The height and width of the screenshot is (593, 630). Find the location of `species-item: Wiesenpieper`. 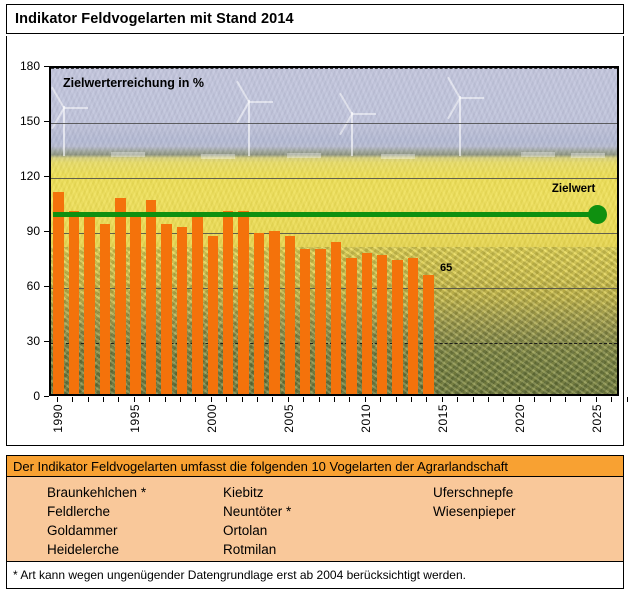

species-item: Wiesenpieper is located at coordinates (474, 511).